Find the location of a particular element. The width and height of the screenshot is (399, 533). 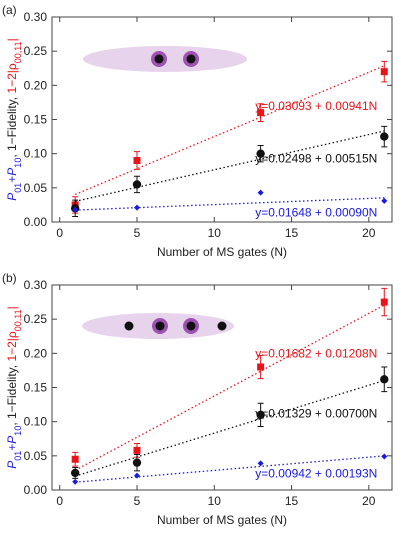

fit-equation: y=0.03093 + 0.00941N is located at coordinates (316, 106).